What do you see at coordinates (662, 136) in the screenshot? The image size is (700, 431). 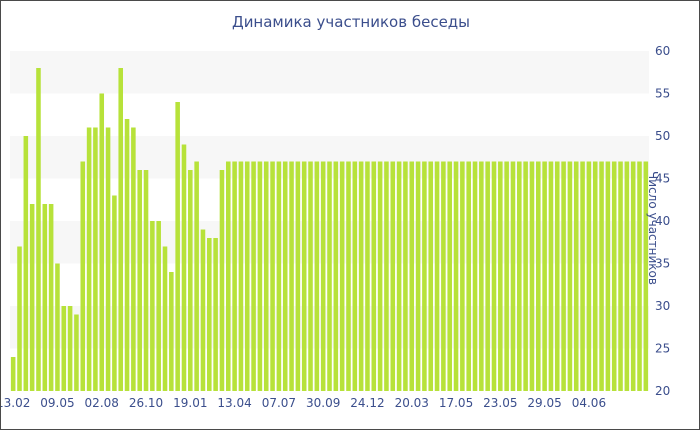 I see `y-tick-label: 50` at bounding box center [662, 136].